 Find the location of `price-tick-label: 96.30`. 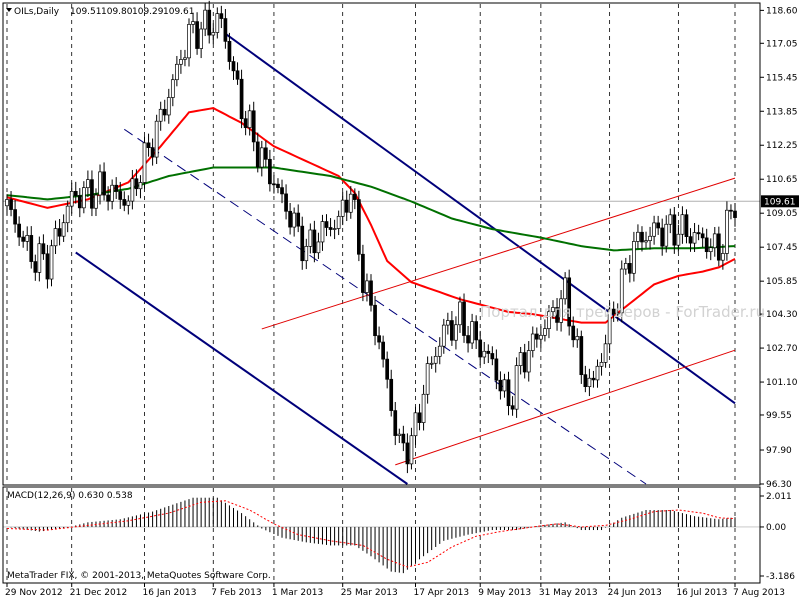

price-tick-label: 96.30 is located at coordinates (779, 485).